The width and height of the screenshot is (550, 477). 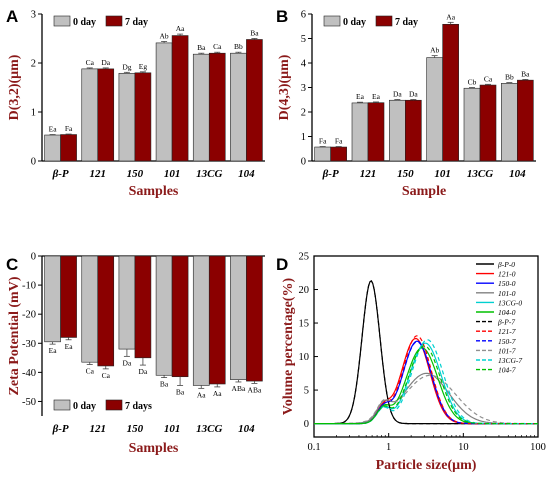 I want to click on significance-label: Ab, so click(x=434, y=50).